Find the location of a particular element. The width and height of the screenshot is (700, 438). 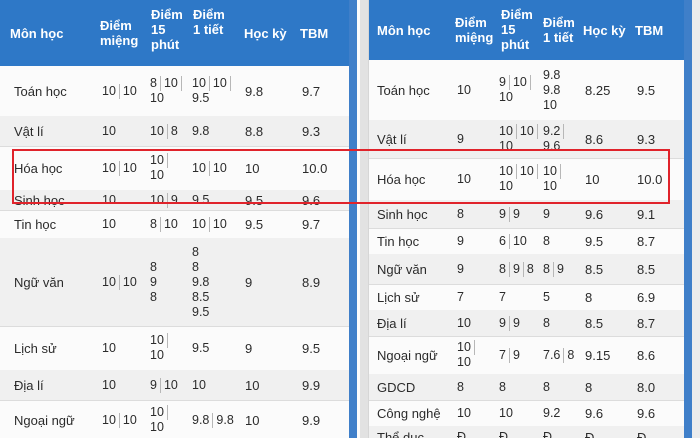

oral-cell: 7 is located at coordinates (477, 297).